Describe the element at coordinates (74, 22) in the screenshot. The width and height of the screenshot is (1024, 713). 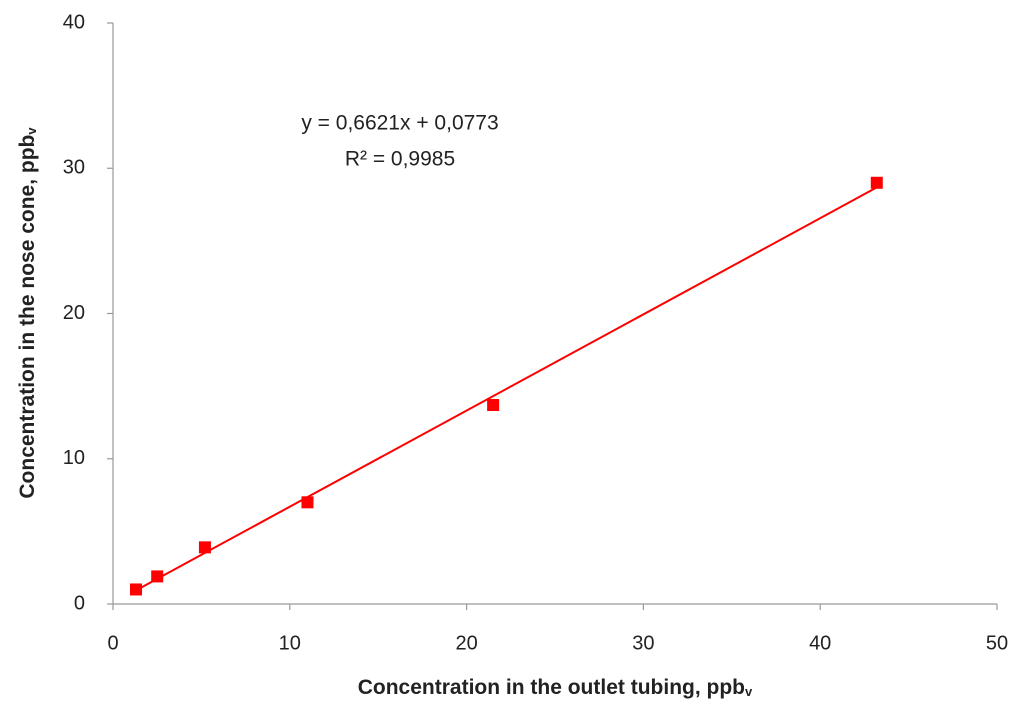
I see `y-tick-label: 40` at that location.